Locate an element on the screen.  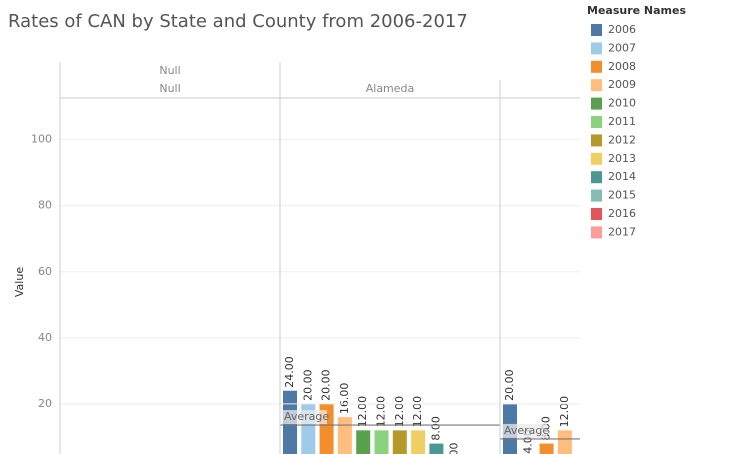
legend-label: 2008 is located at coordinates (622, 66).